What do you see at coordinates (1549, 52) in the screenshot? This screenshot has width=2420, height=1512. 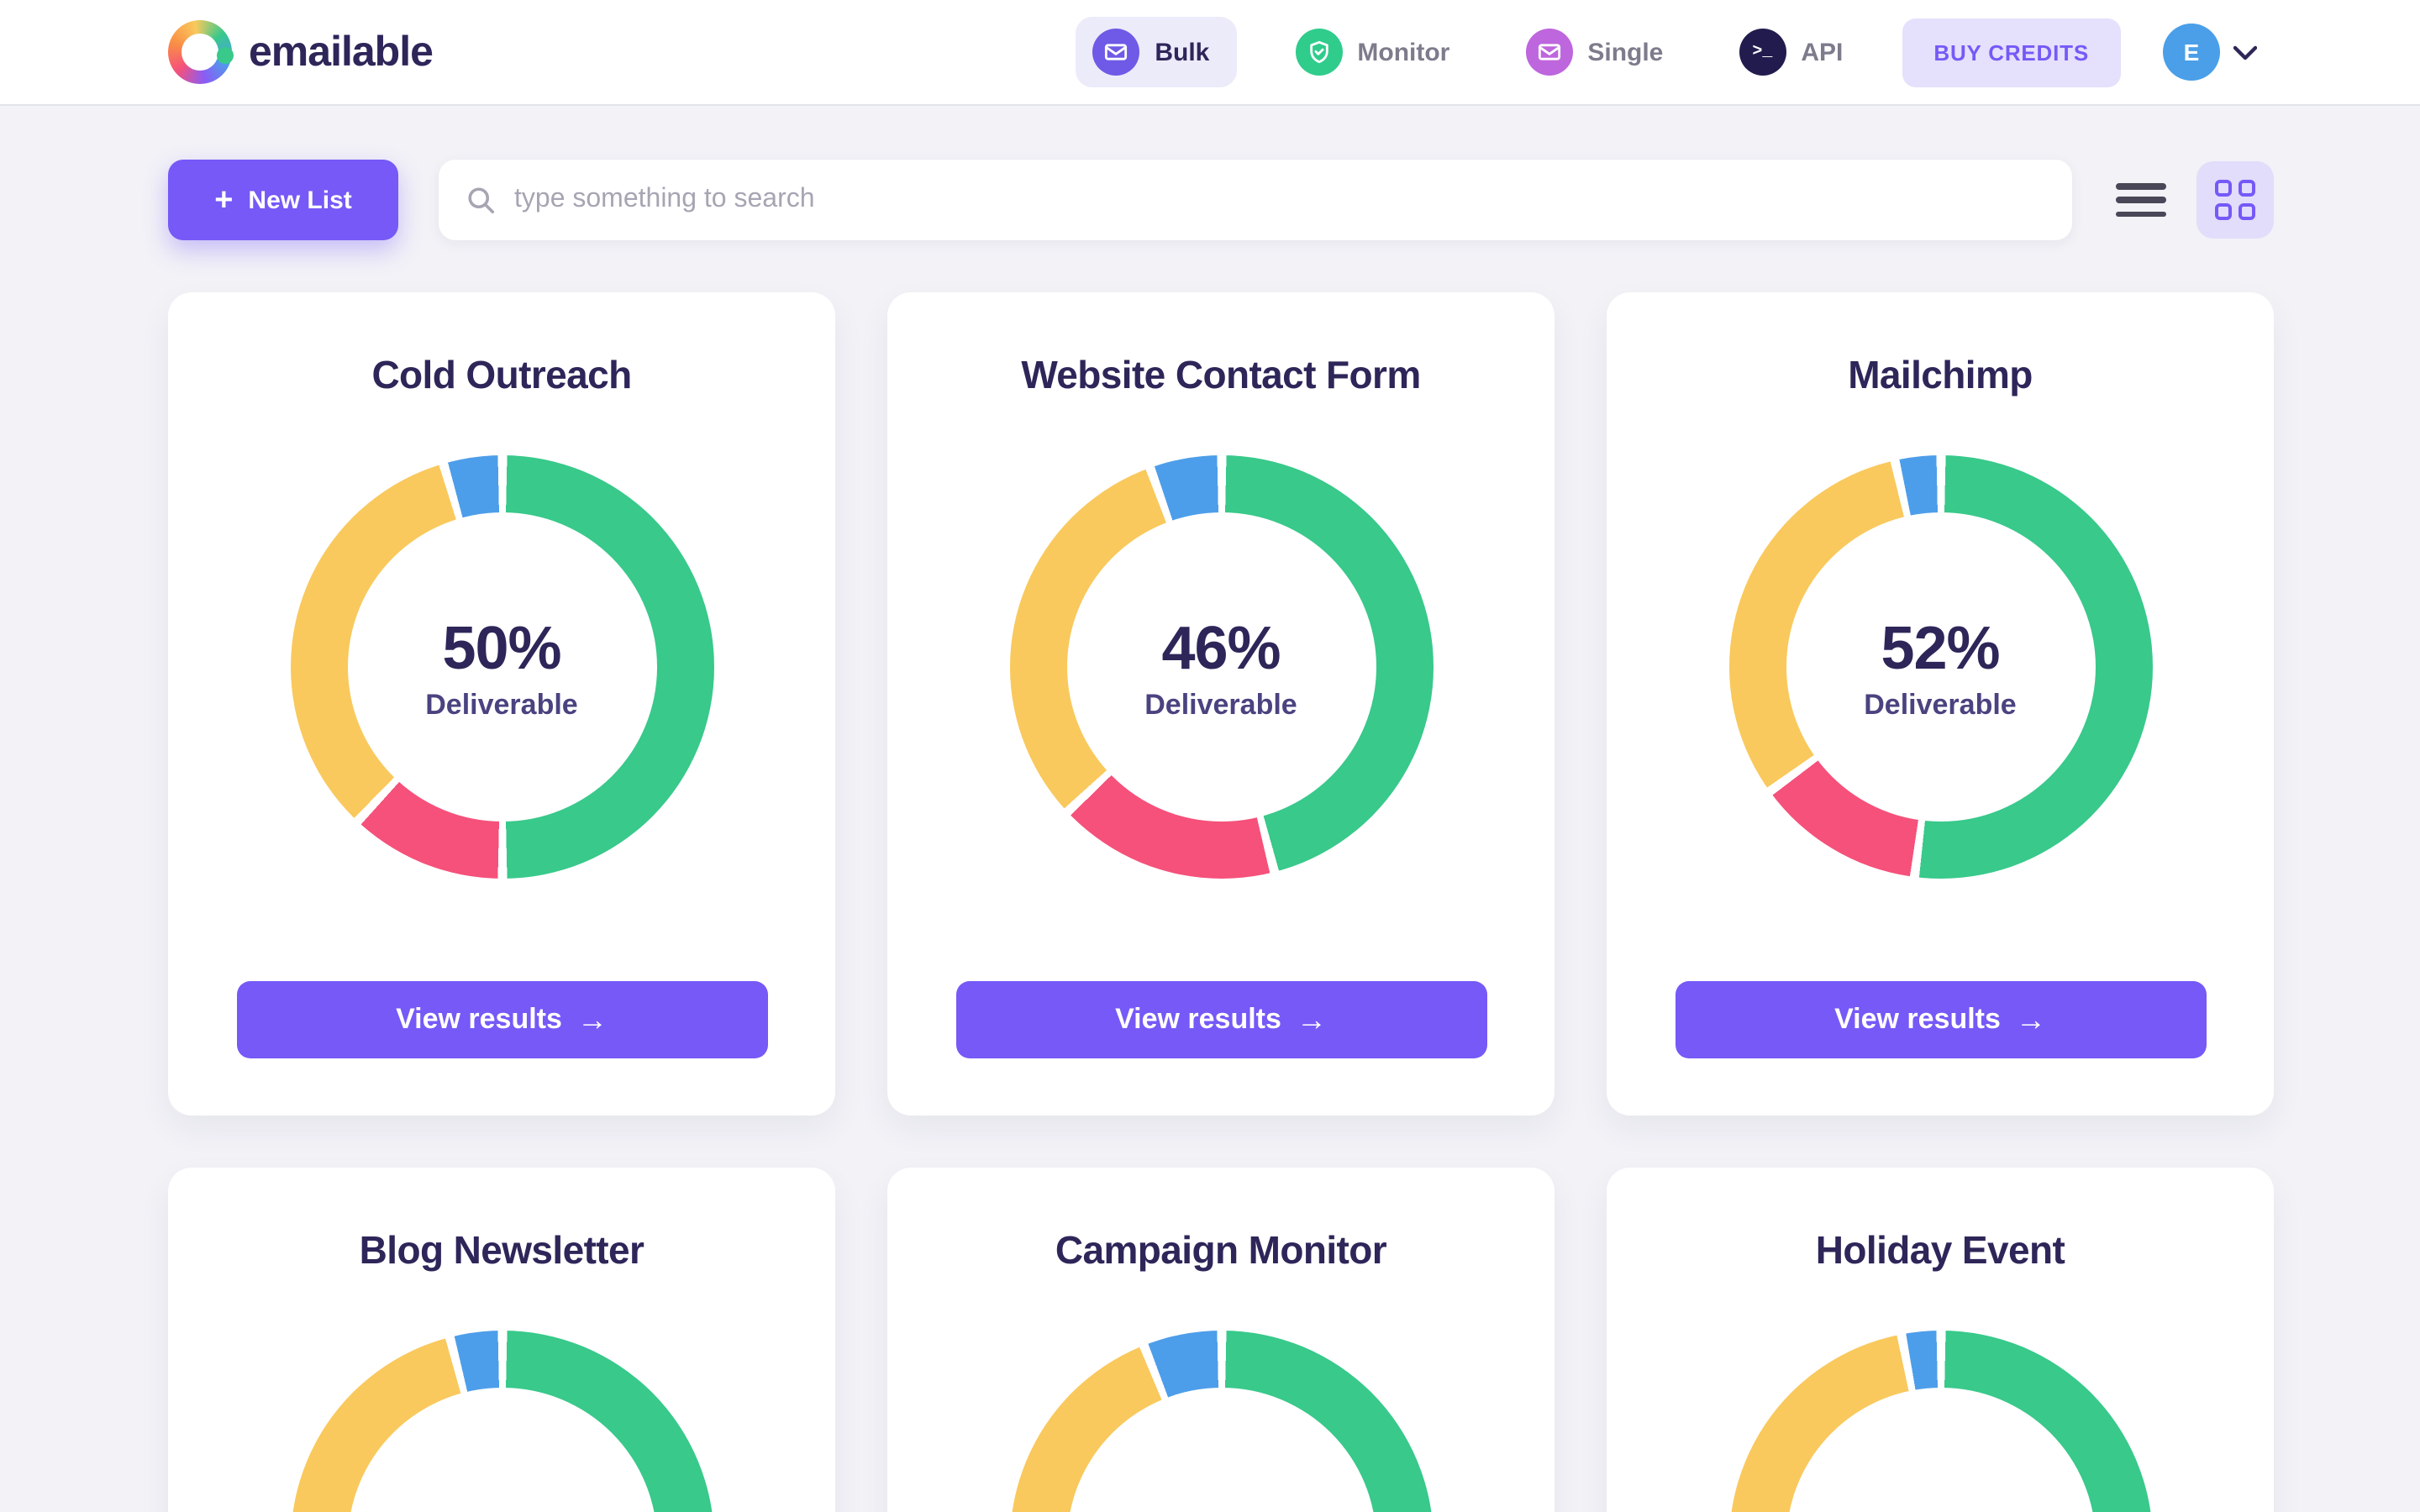 I see `envelope-icon` at bounding box center [1549, 52].